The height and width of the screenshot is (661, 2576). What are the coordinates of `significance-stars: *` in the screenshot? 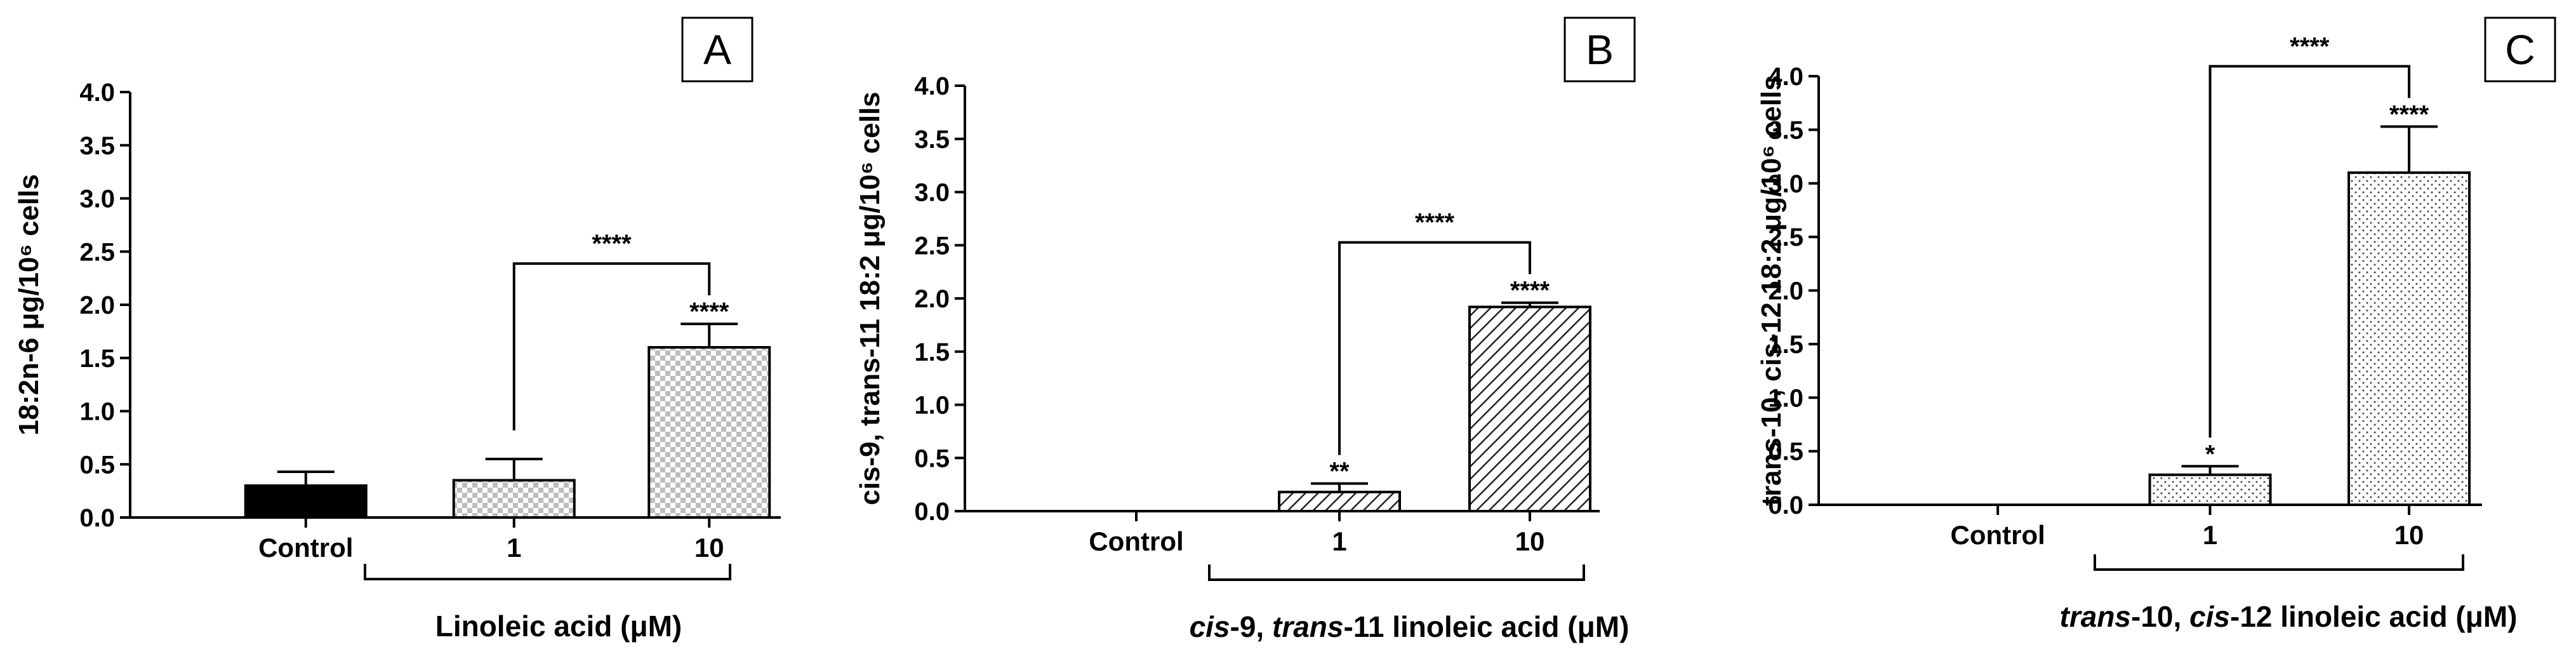 It's located at (2210, 454).